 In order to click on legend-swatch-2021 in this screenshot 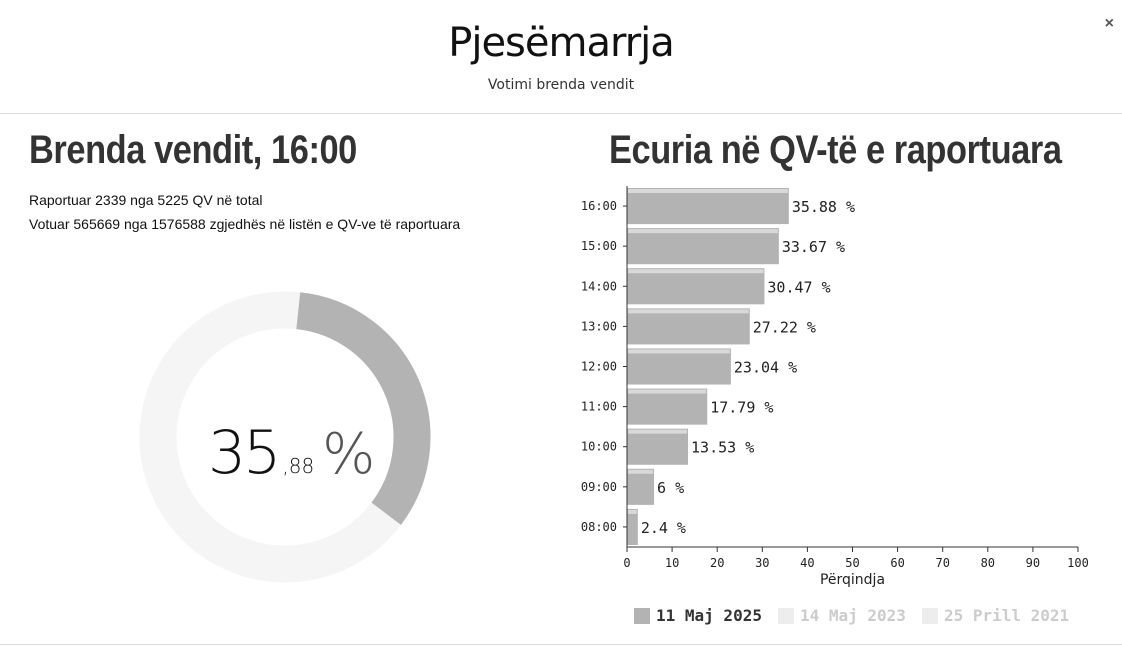, I will do `click(929, 615)`.